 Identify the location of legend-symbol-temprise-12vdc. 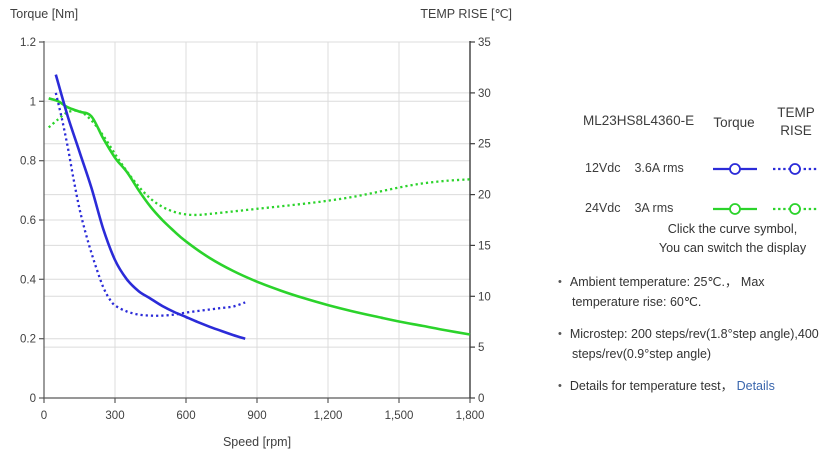
(795, 169).